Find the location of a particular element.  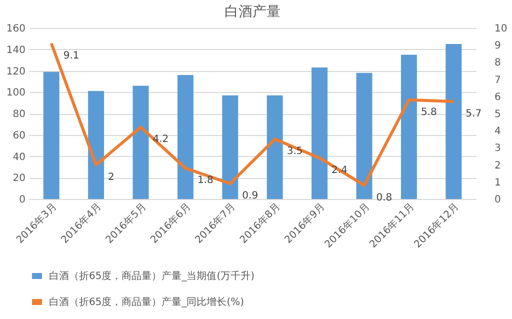

y2-tick-label: 1 is located at coordinates (497, 182).